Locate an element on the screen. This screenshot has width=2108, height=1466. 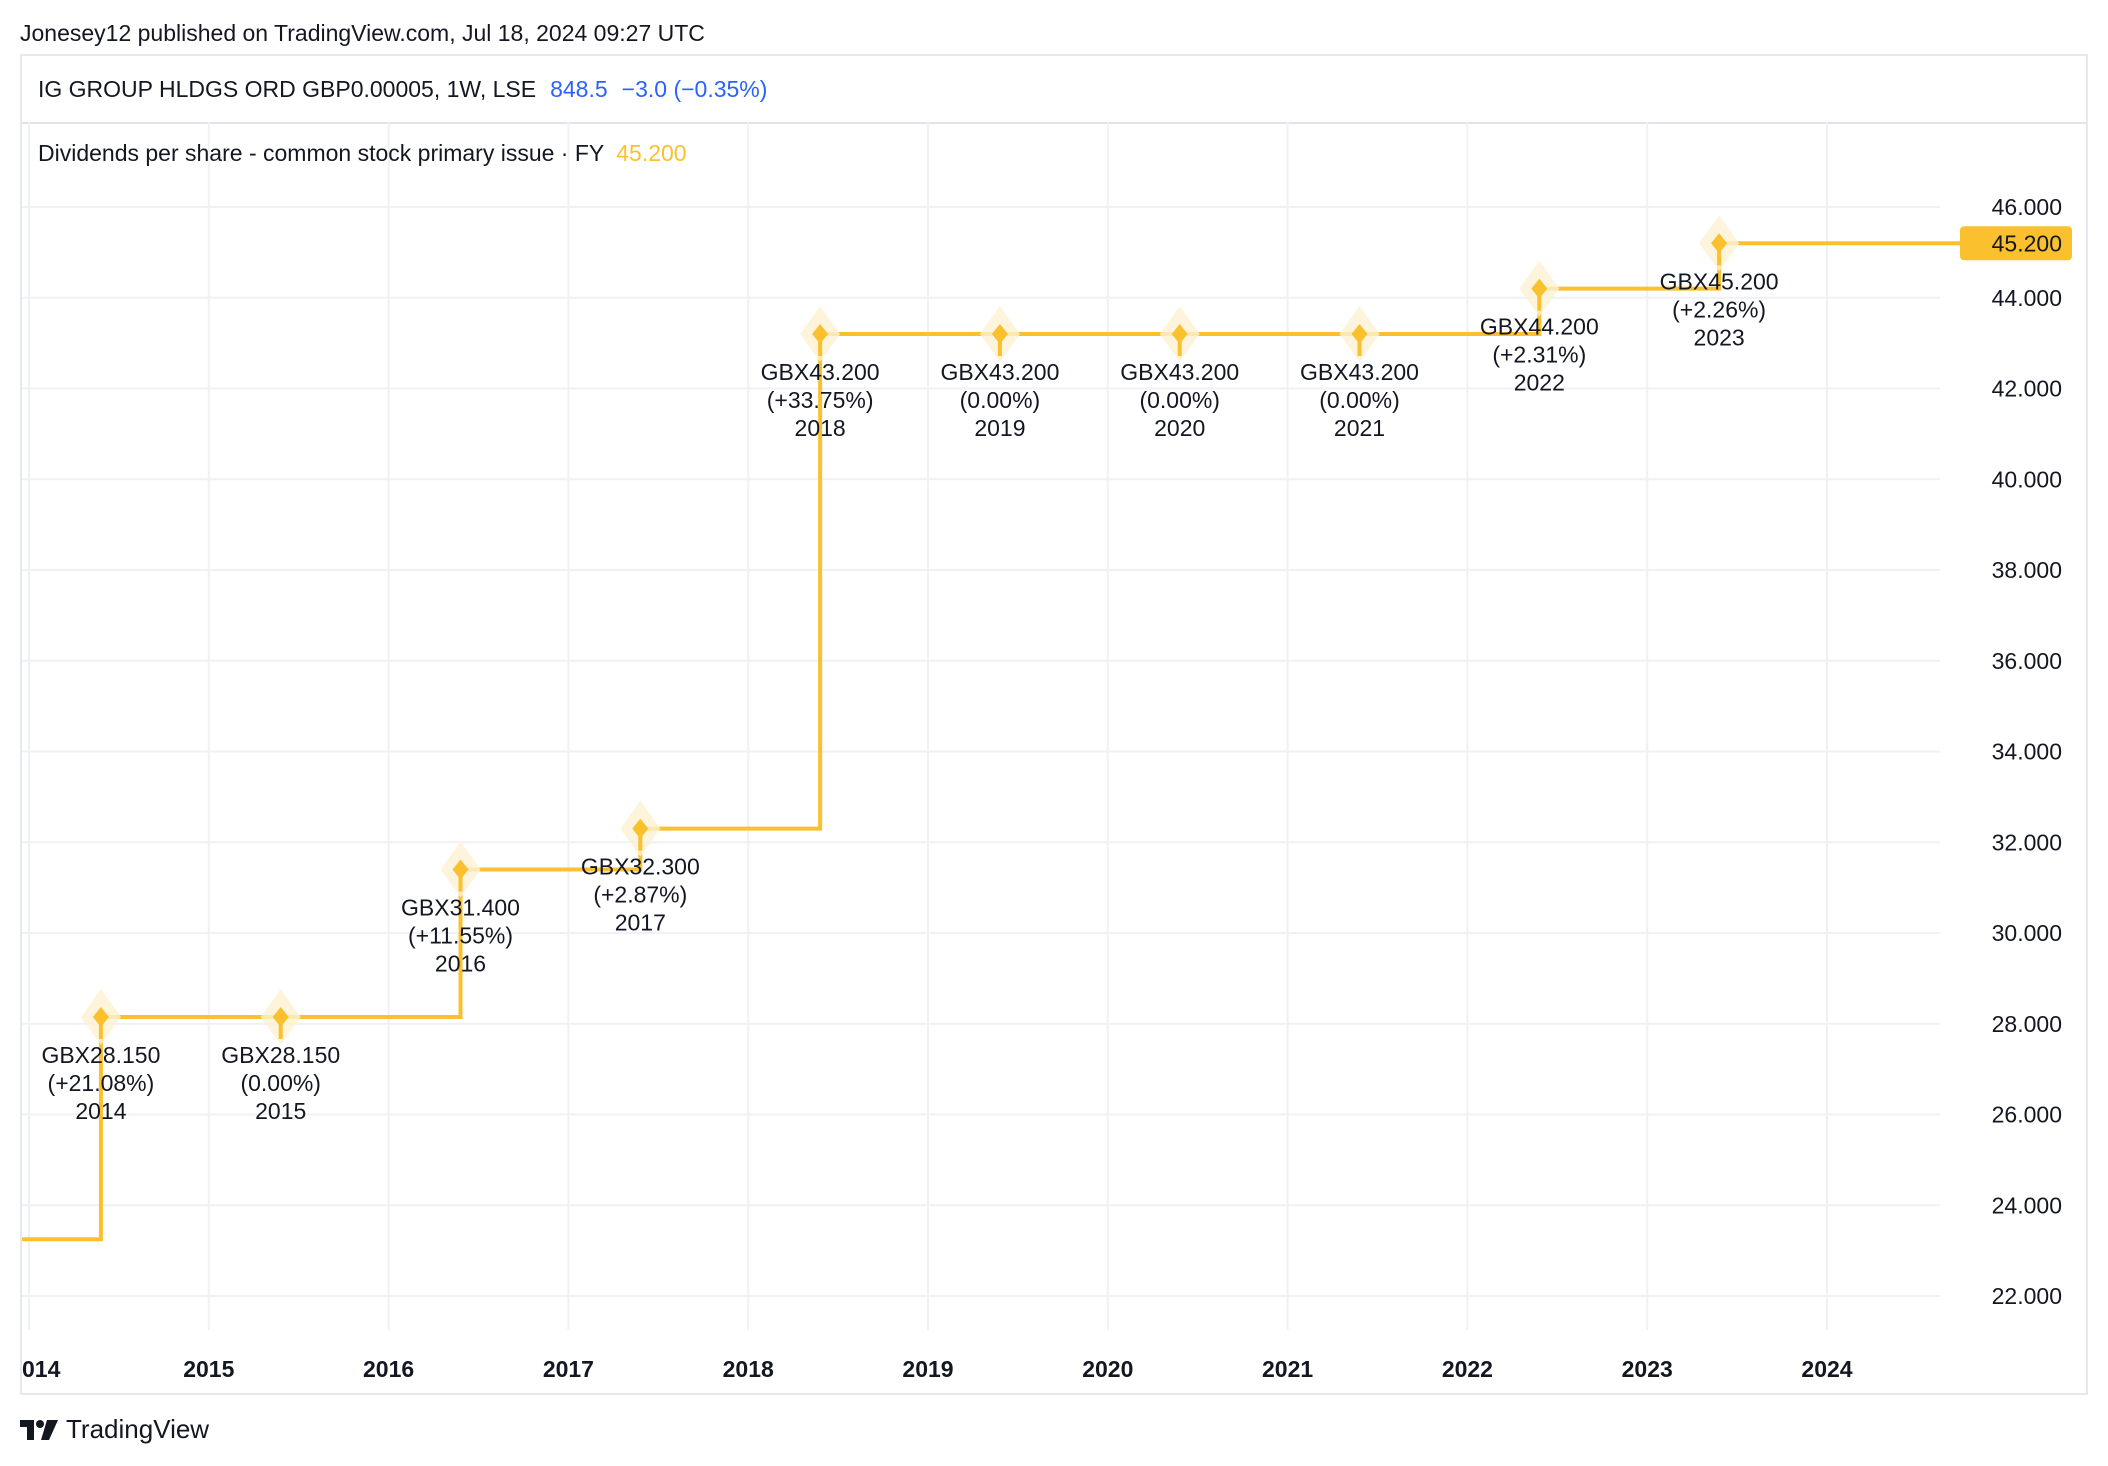
x-tick-label: 2021 is located at coordinates (1287, 1369).